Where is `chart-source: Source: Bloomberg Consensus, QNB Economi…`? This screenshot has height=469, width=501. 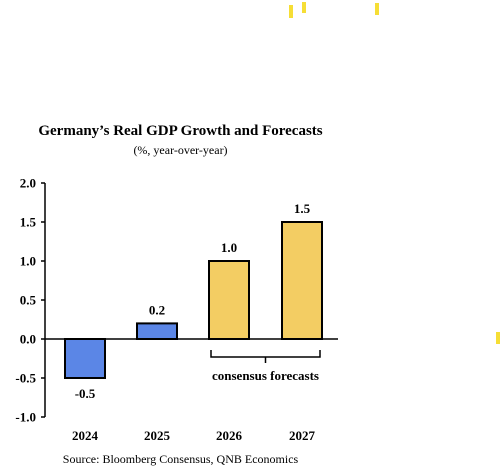
chart-source: Source: Bloomberg Consensus, QNB Economi… is located at coordinates (180, 459).